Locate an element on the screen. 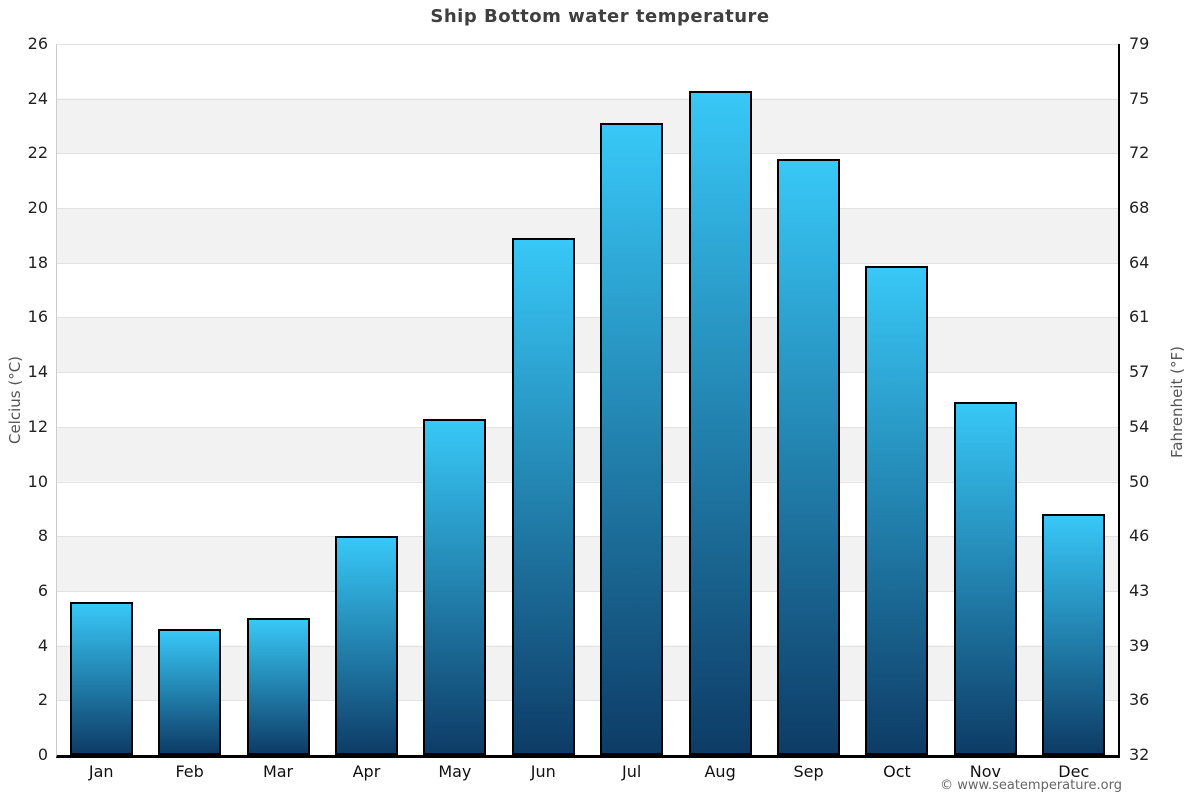 The width and height of the screenshot is (1200, 800). y-axis-tick-right: 72 is located at coordinates (1139, 153).